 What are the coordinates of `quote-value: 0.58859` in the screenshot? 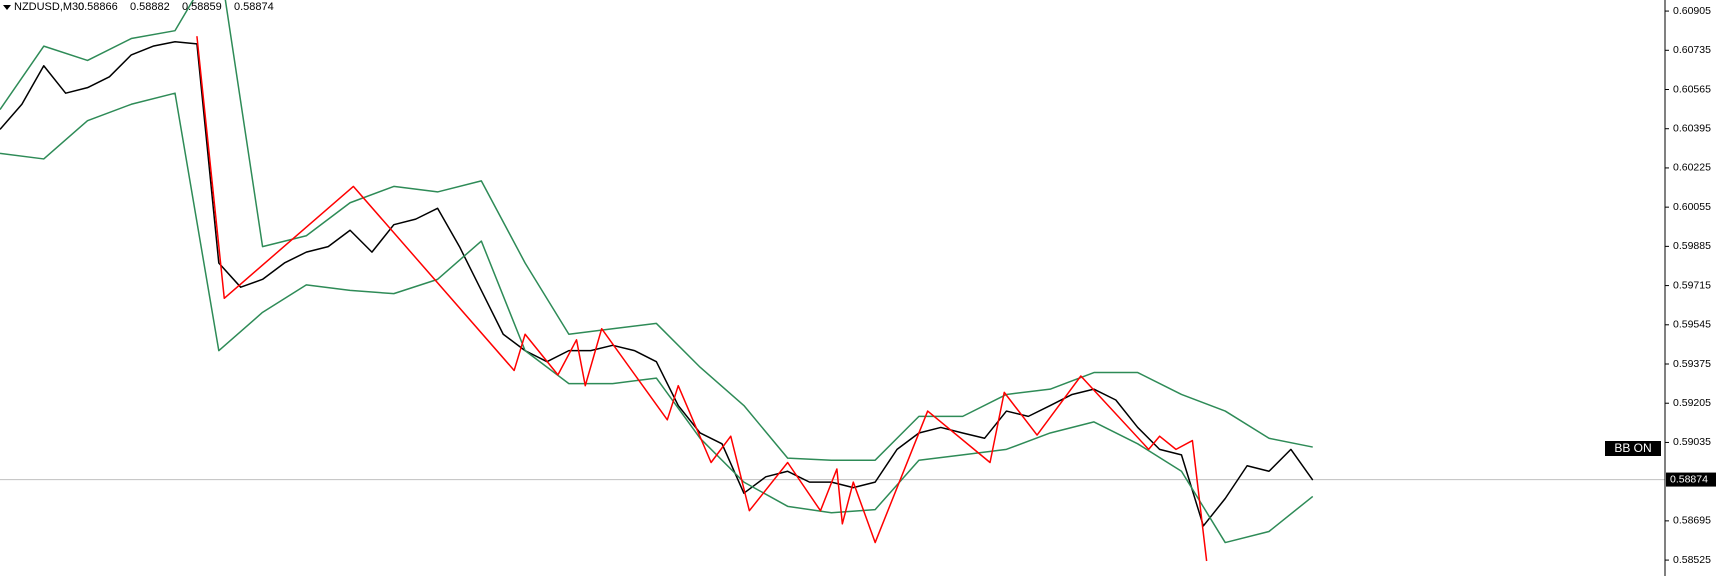 It's located at (202, 7).